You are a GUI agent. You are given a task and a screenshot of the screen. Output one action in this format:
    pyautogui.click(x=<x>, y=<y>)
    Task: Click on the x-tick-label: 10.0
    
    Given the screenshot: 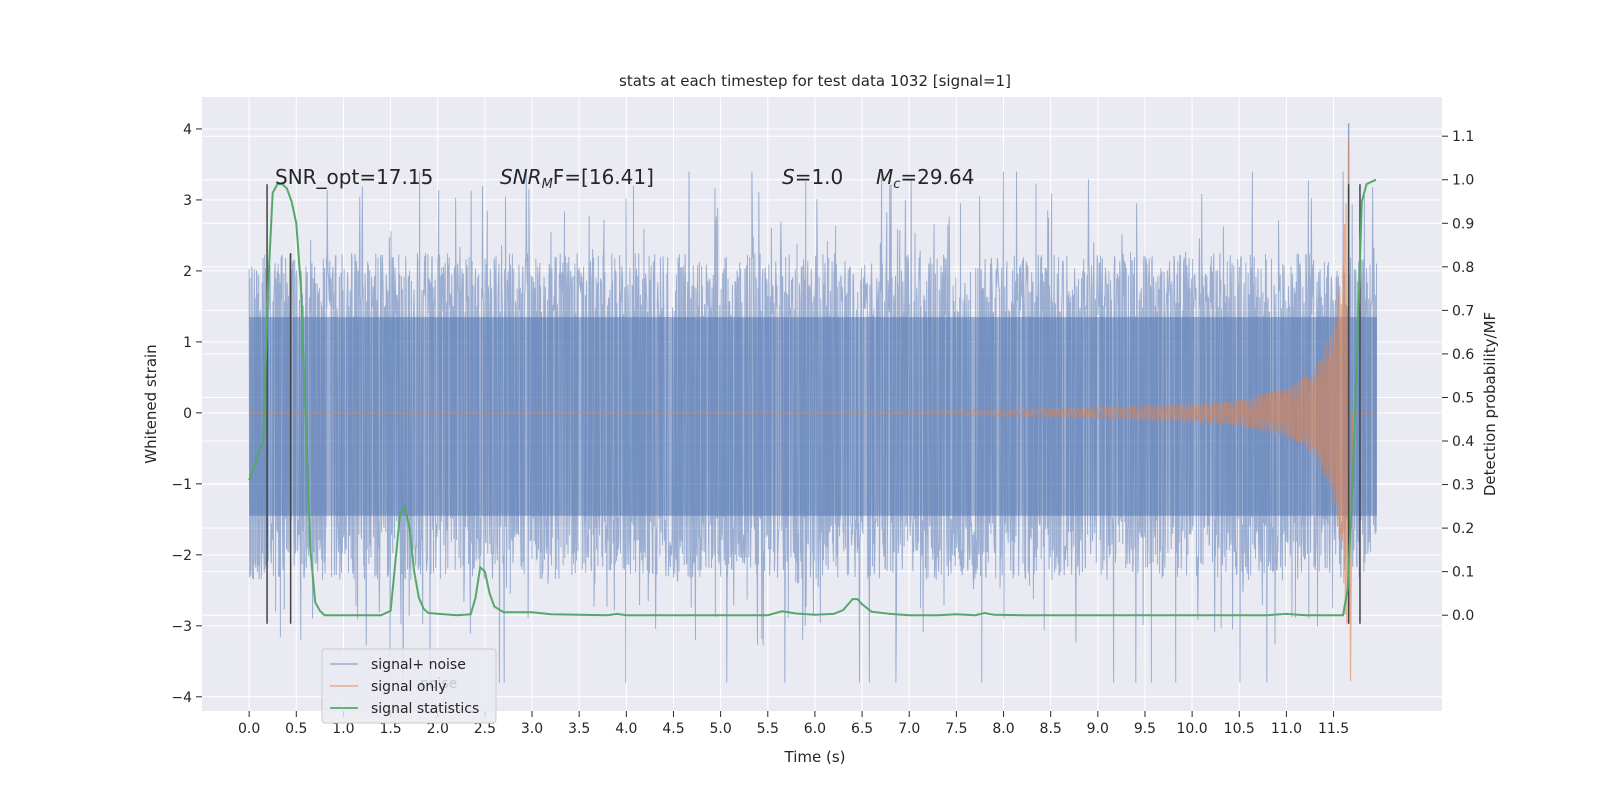 What is the action you would take?
    pyautogui.click(x=1192, y=729)
    